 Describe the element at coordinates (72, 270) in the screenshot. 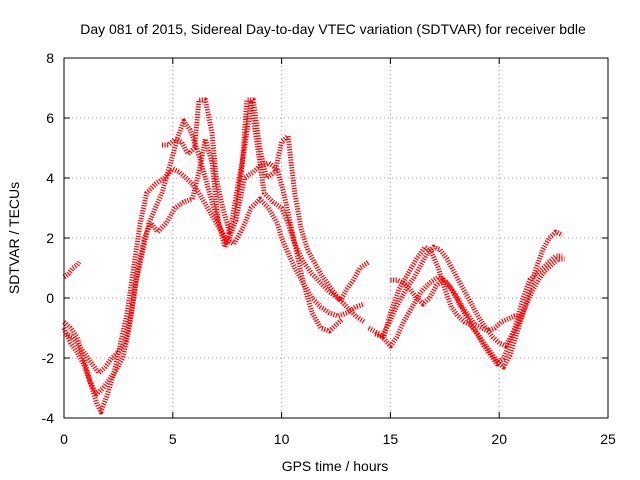

I see `series-track-i` at that location.